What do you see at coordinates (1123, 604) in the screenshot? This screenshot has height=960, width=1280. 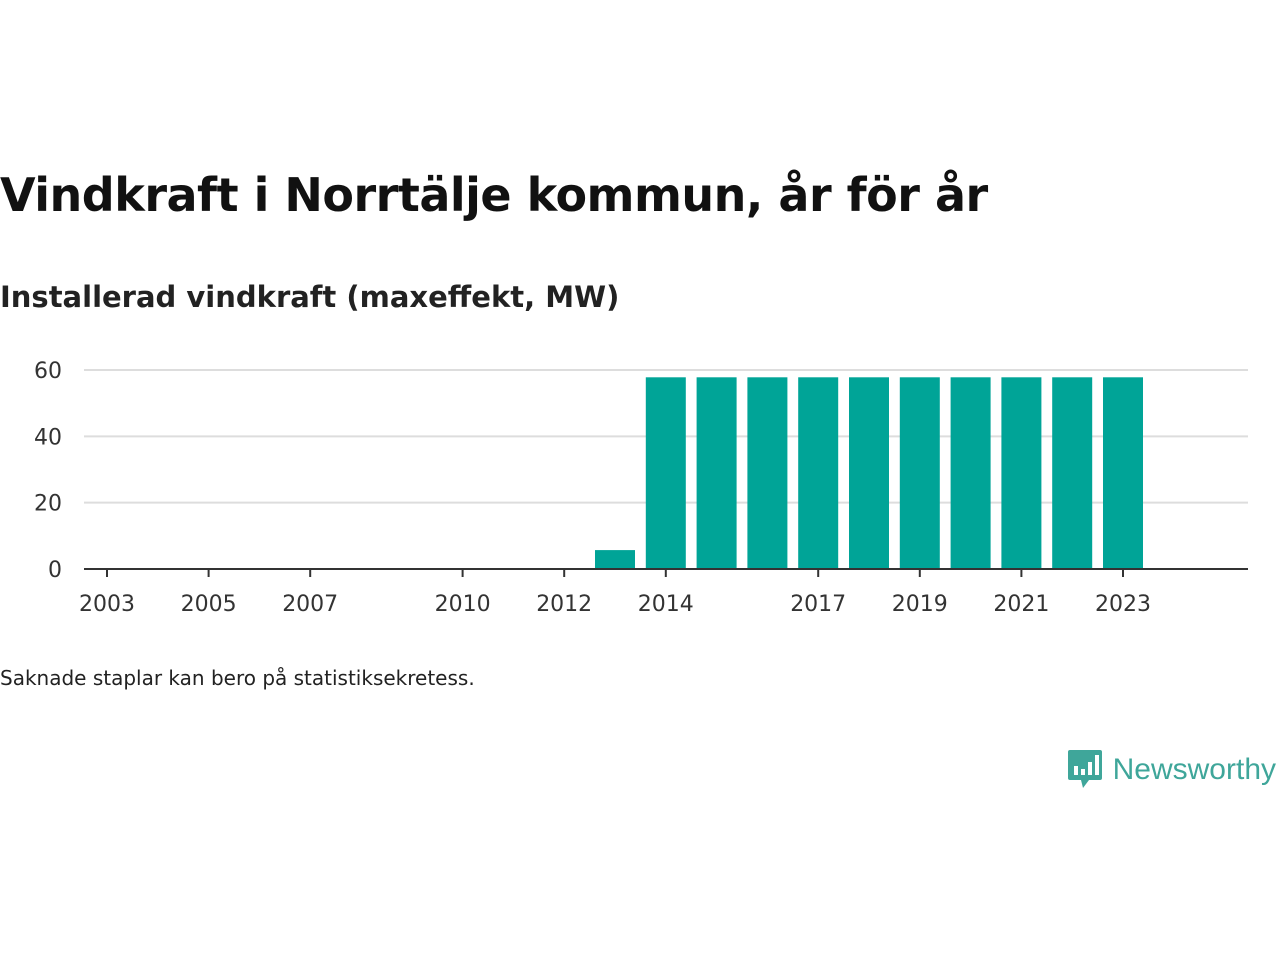 I see `x-tick-label: 2023` at bounding box center [1123, 604].